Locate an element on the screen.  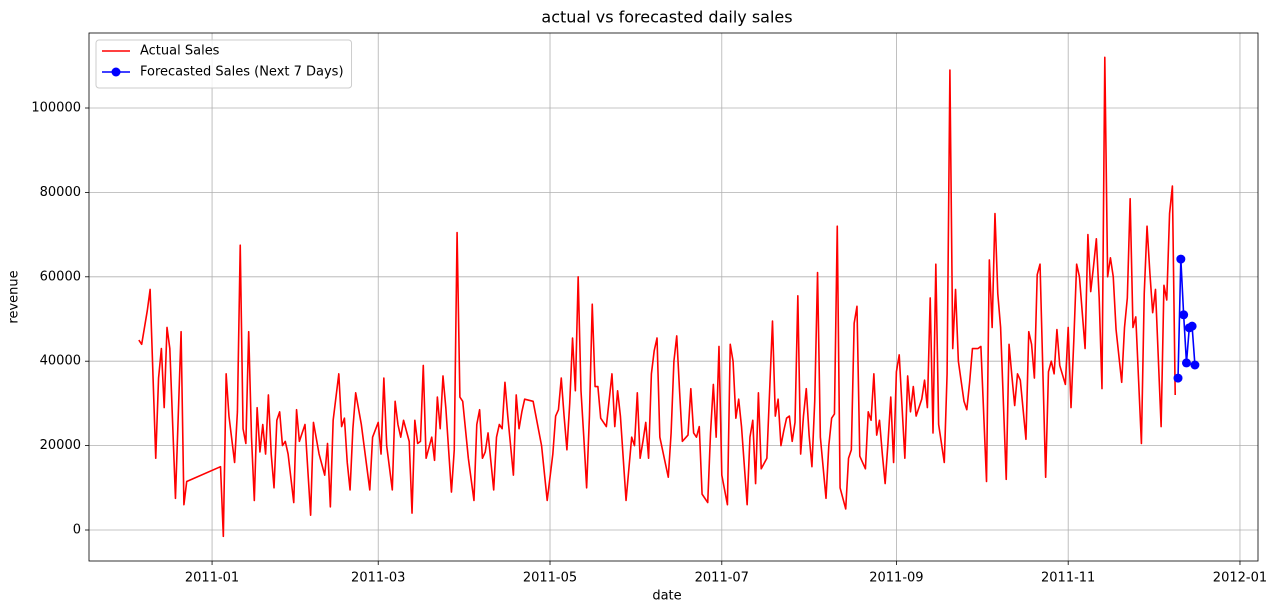
x-axis-label: date is located at coordinates (666, 596).